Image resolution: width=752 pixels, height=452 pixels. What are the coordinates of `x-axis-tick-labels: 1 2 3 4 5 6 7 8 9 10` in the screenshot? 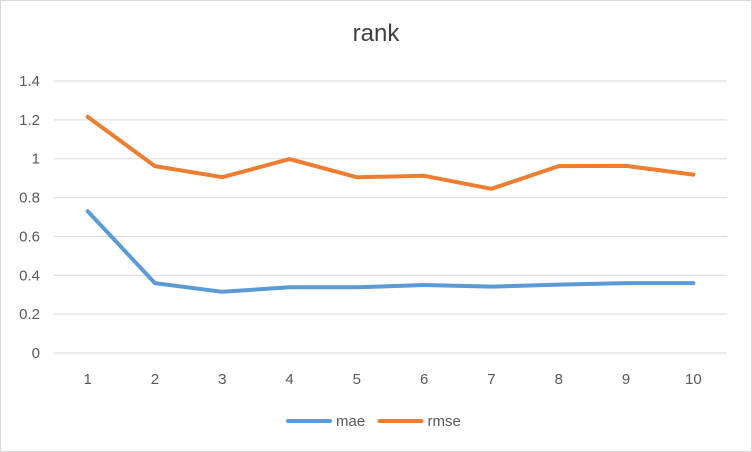 It's located at (392, 379).